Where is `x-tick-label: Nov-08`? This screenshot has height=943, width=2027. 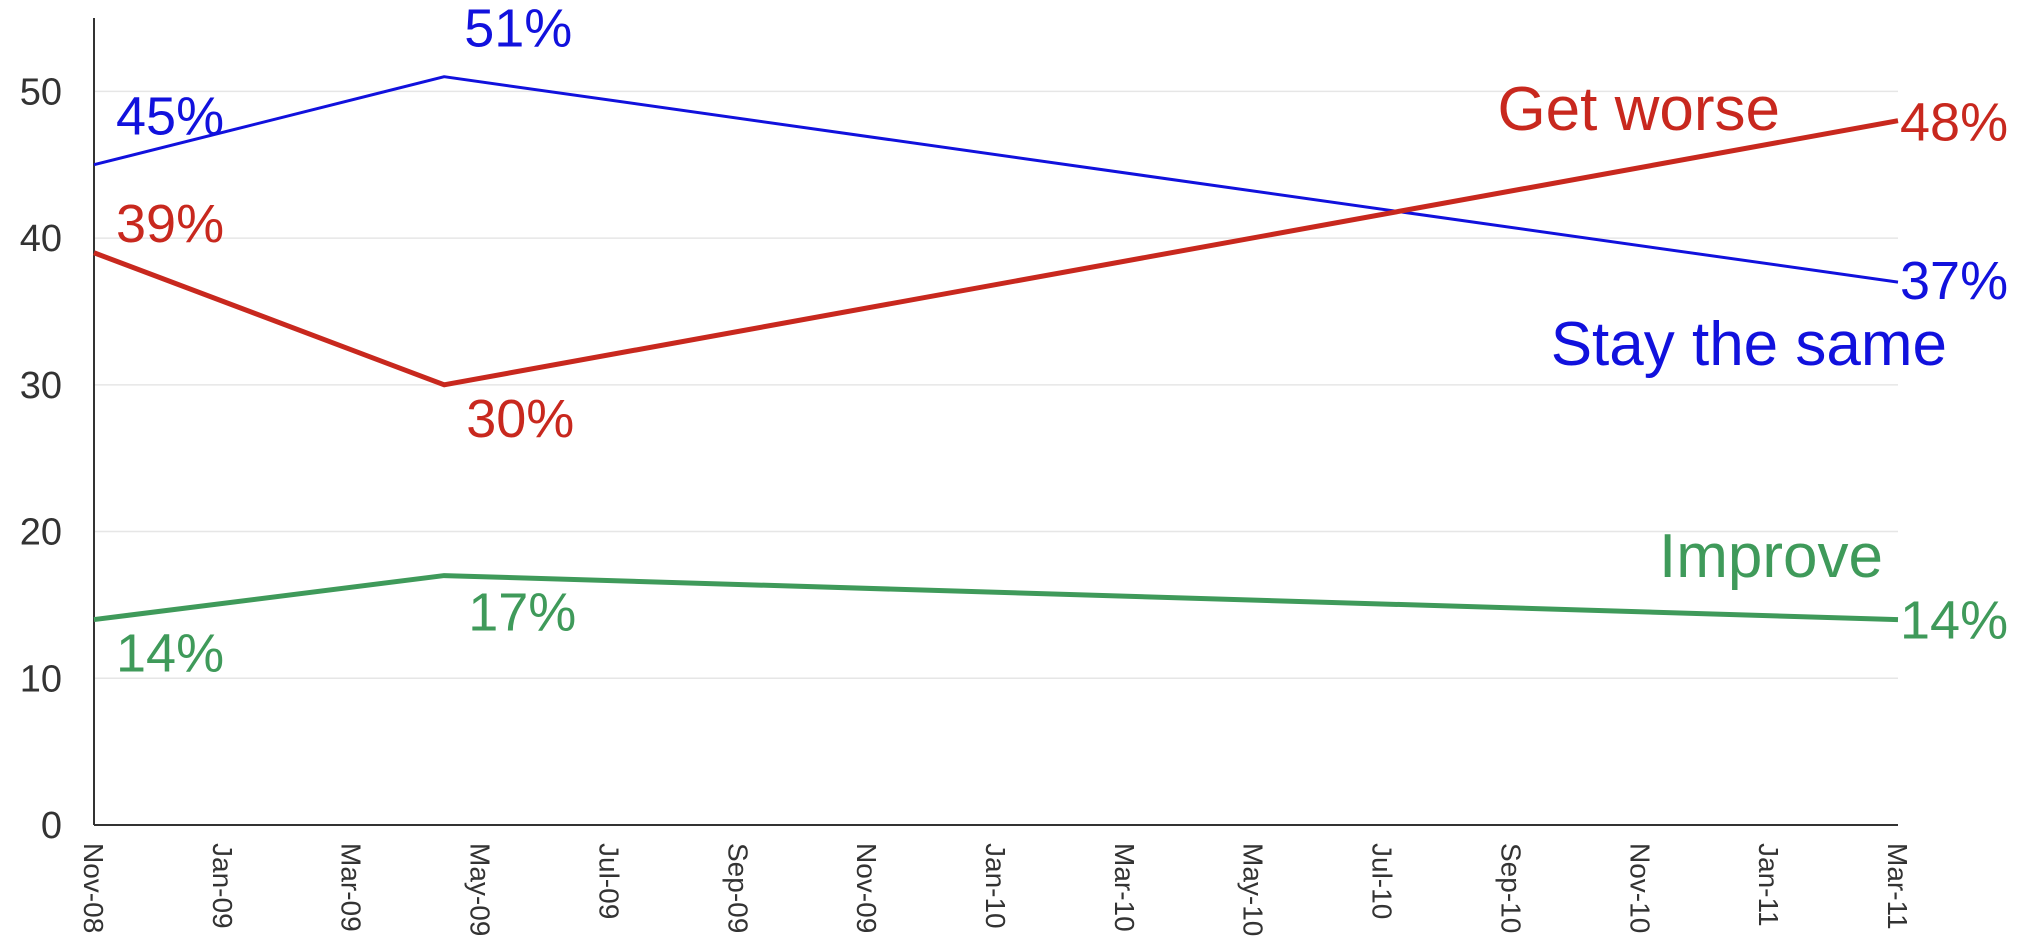 x-tick-label: Nov-08 is located at coordinates (93, 888).